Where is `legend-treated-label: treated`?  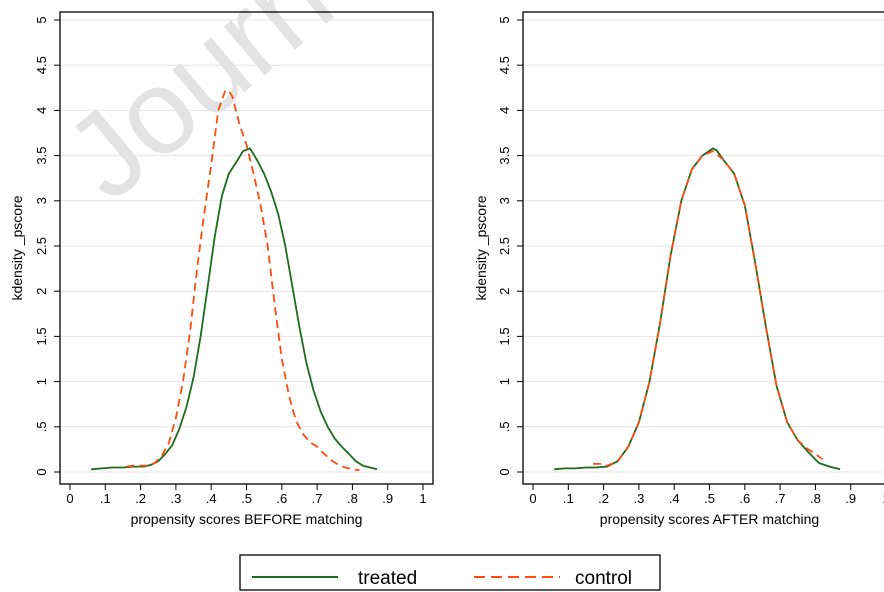
legend-treated-label: treated is located at coordinates (387, 578).